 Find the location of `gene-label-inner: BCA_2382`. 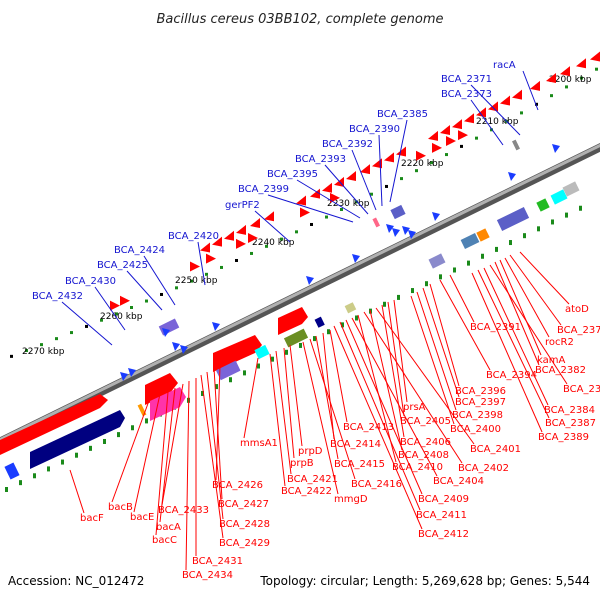

gene-label-inner: BCA_2382 is located at coordinates (560, 370).